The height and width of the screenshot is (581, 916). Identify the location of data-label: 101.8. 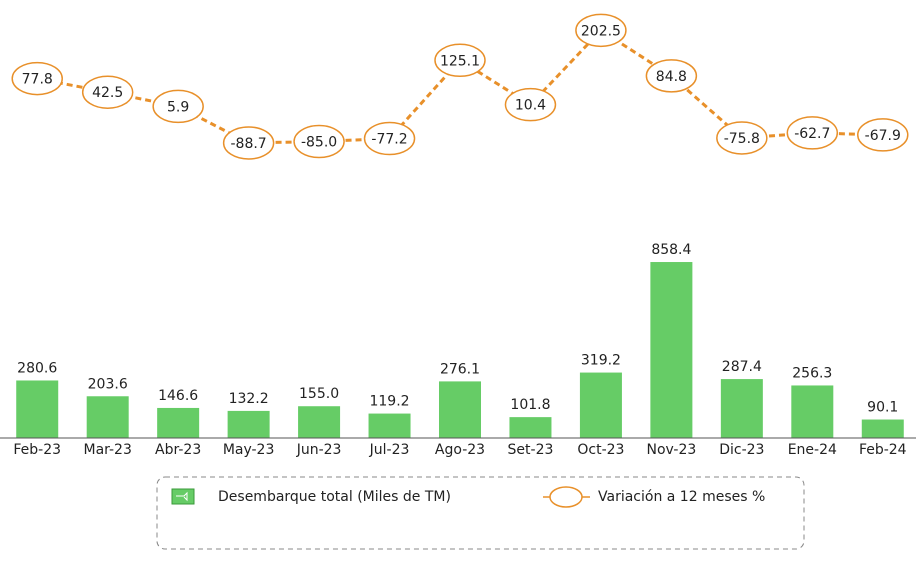
(530, 405).